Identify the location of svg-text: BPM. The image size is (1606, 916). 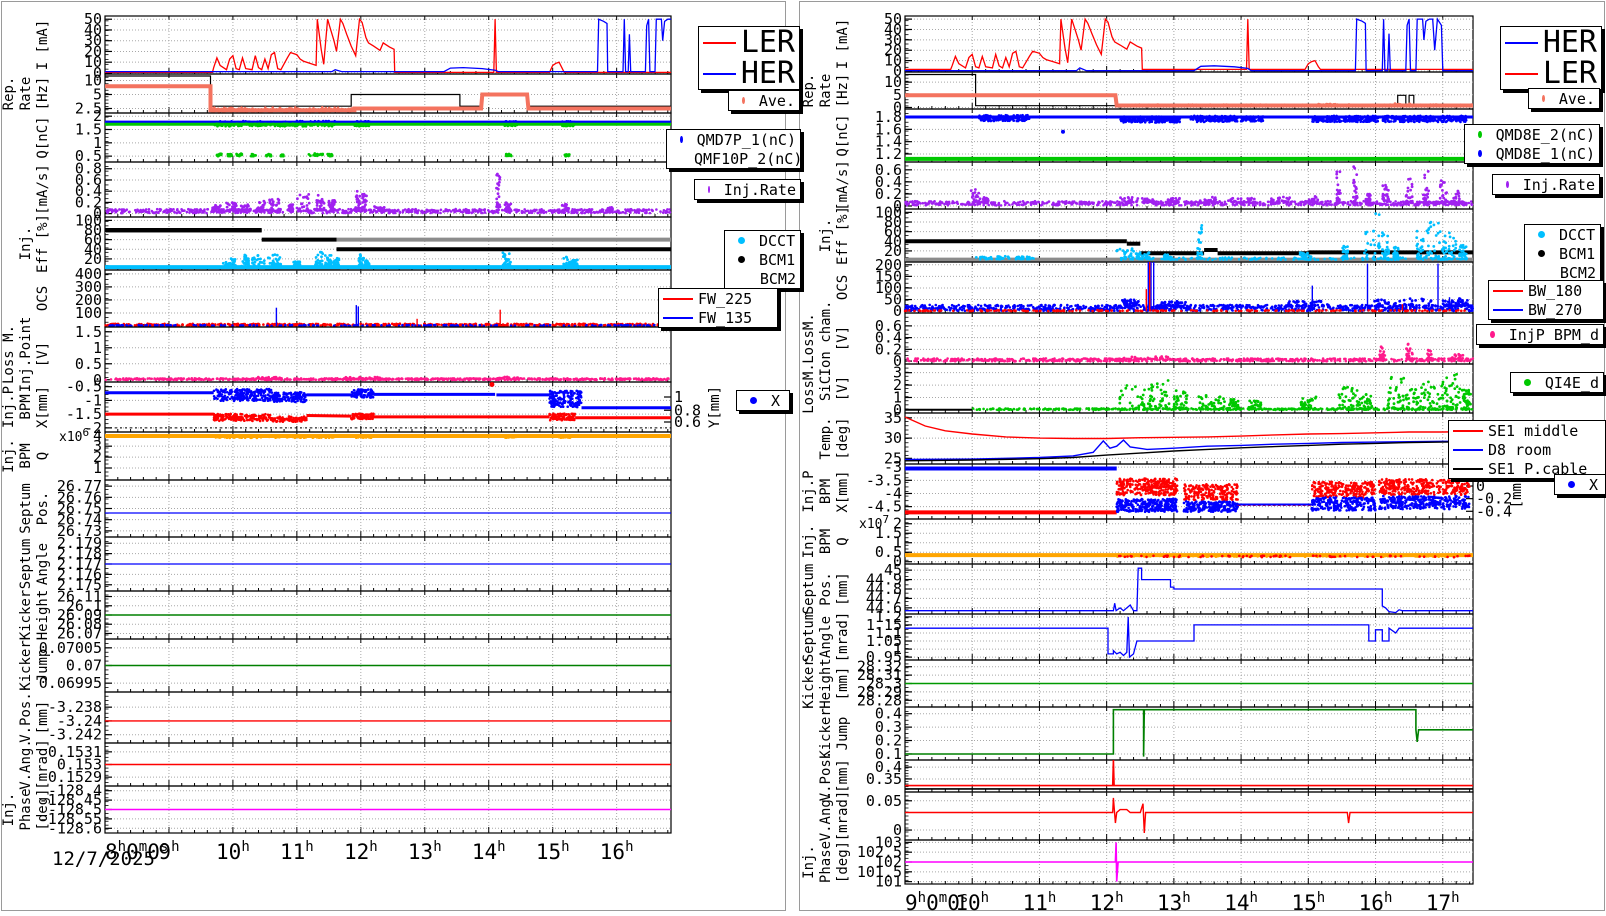
(26, 406).